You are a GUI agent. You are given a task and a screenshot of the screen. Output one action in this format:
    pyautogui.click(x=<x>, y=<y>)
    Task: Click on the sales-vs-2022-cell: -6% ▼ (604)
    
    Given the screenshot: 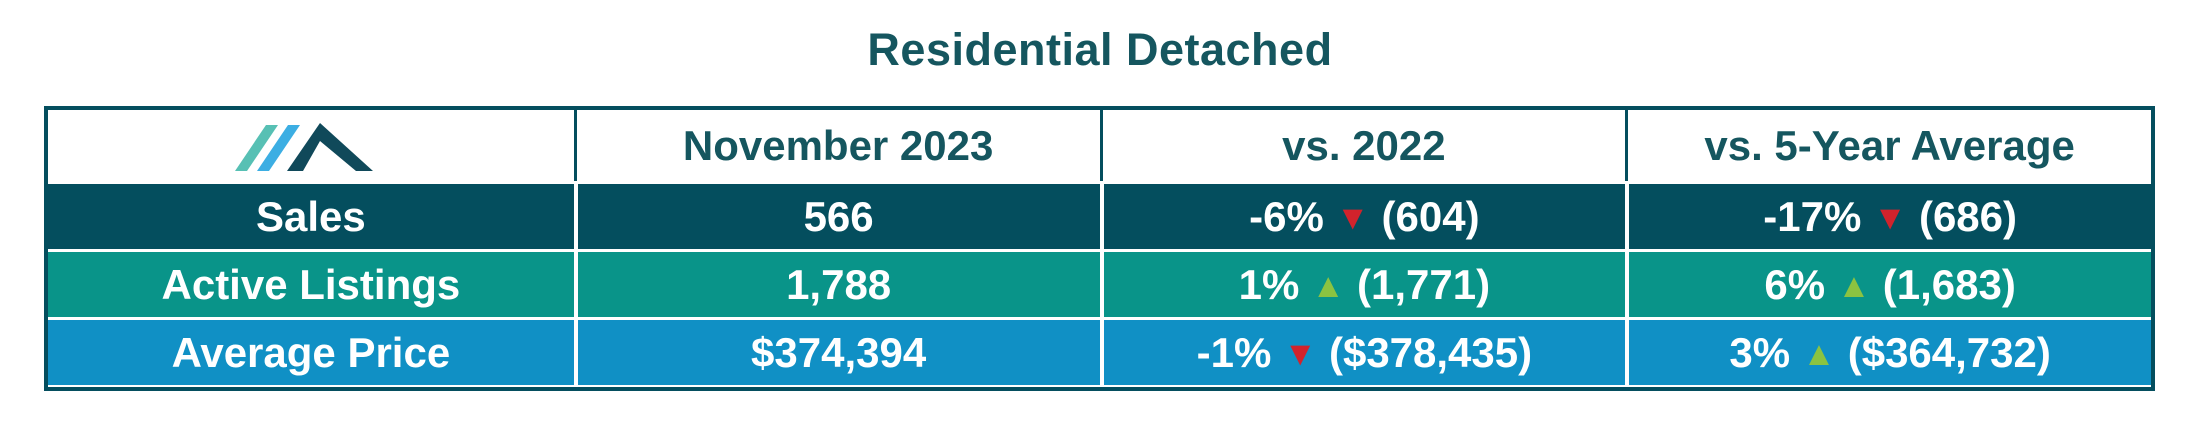 What is the action you would take?
    pyautogui.click(x=1362, y=216)
    